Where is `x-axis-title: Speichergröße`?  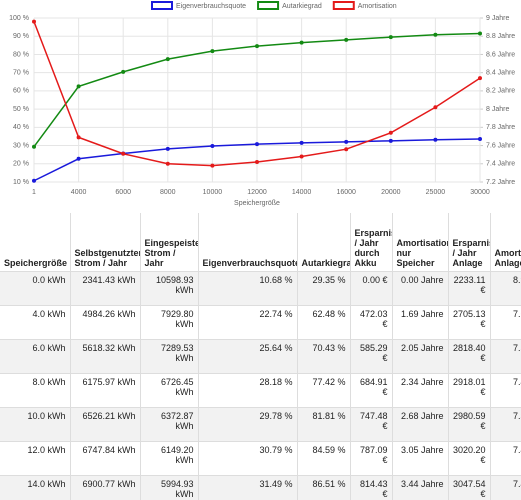
x-axis-title: Speichergröße is located at coordinates (257, 203).